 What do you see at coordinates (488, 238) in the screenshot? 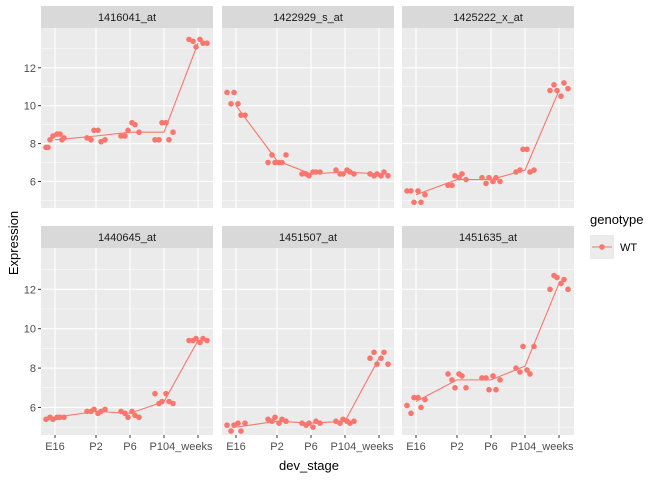
I see `facet-strip-label: 1451635_at` at bounding box center [488, 238].